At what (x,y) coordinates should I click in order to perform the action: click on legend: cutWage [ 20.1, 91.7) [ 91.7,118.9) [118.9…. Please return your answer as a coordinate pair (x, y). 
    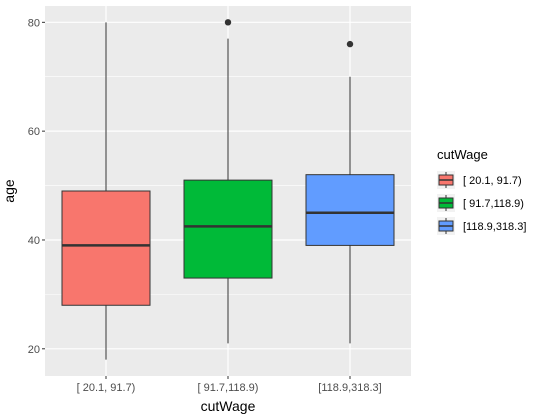
    Looking at the image, I should click on (481, 191).